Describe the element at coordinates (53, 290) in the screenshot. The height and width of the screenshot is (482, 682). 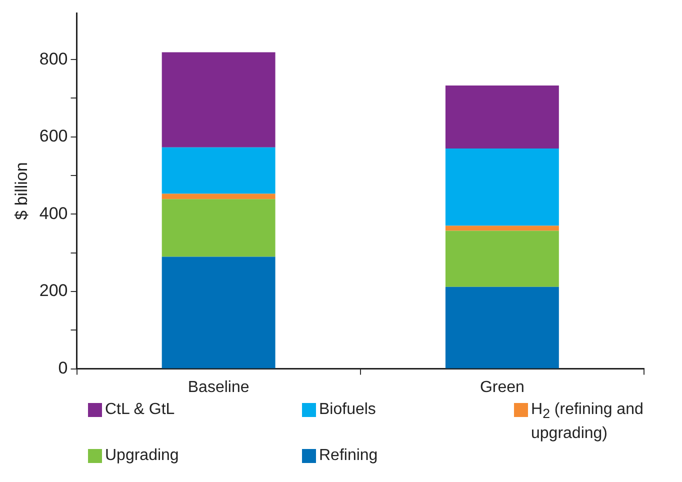
I see `y-tick-label: 200` at that location.